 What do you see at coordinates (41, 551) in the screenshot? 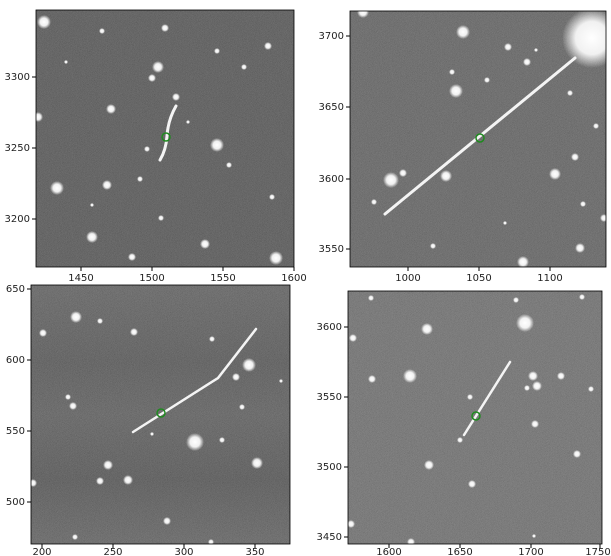
I see `x-tick-label: 200` at bounding box center [41, 551].